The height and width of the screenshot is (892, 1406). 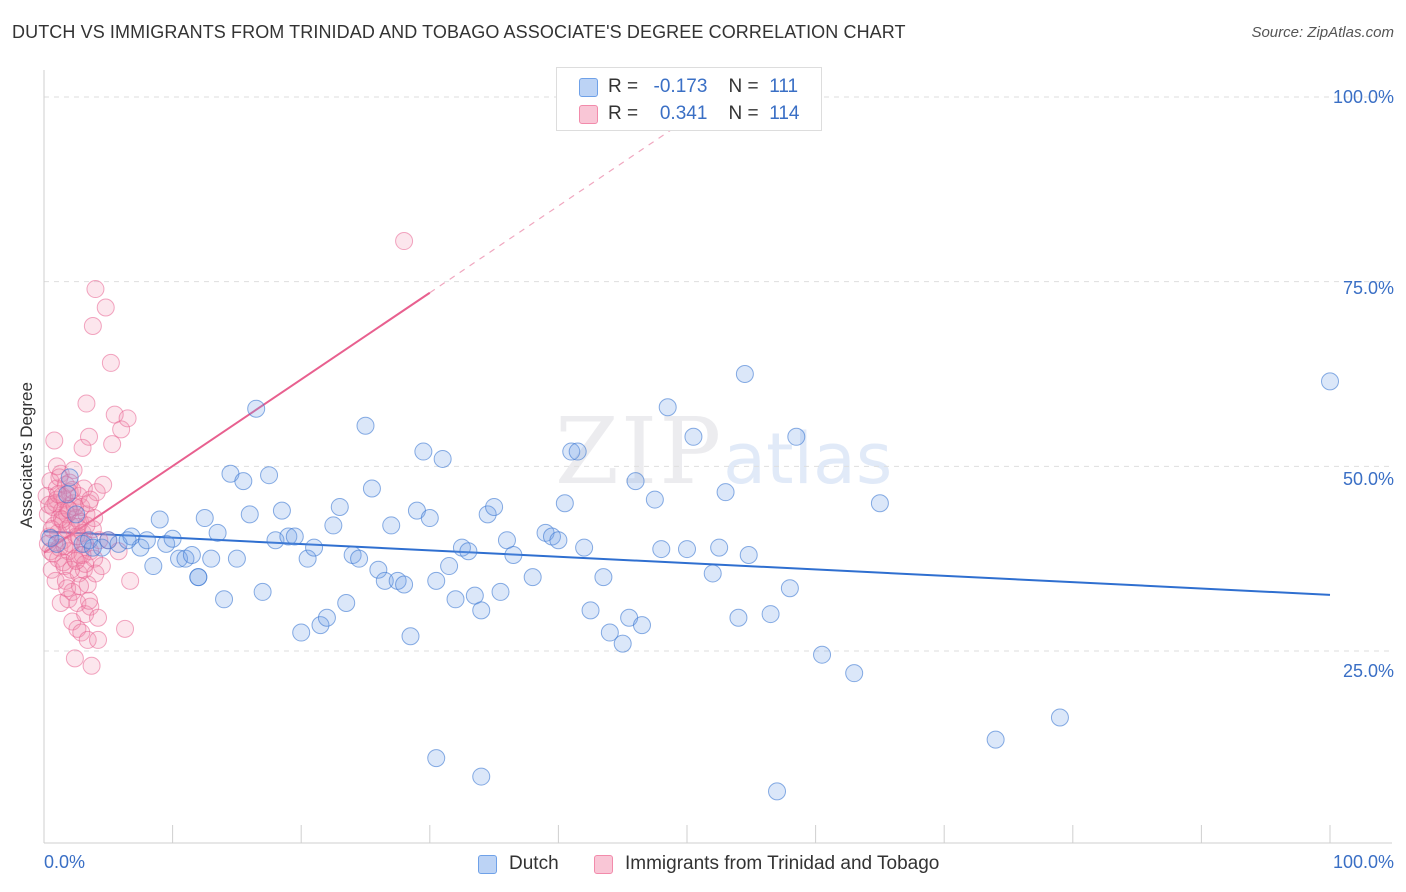 I want to click on bottom-legend-dutch: Dutch, so click(x=518, y=864).